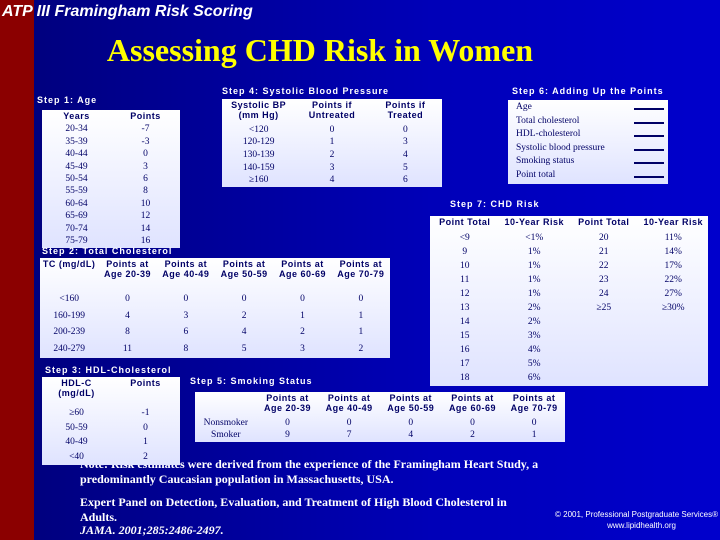 Image resolution: width=720 pixels, height=540 pixels. I want to click on score-table: HDL-C (mg/dL) Points ≥60 -1 50-59 0 40-49 1 <40 2, so click(111, 421).